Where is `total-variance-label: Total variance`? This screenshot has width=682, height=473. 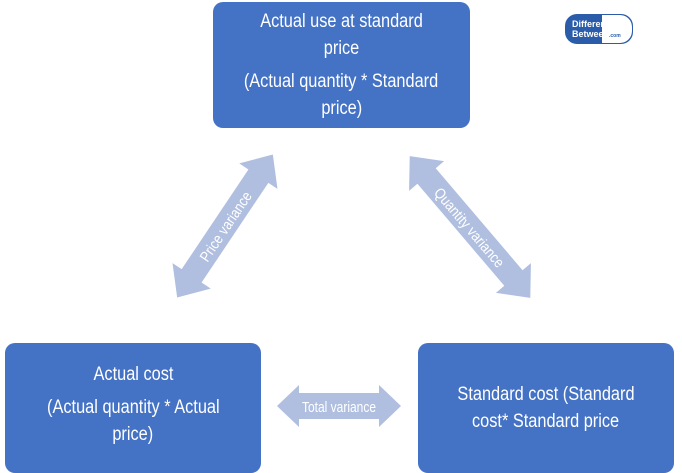 total-variance-label: Total variance is located at coordinates (339, 407).